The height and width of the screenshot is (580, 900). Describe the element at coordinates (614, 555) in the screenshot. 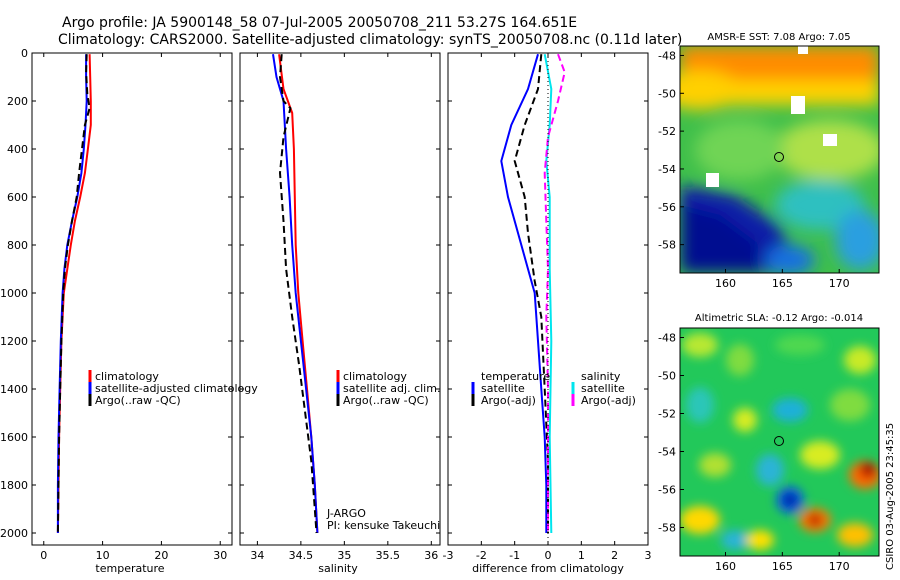

I see `x-tick-label: 2` at that location.